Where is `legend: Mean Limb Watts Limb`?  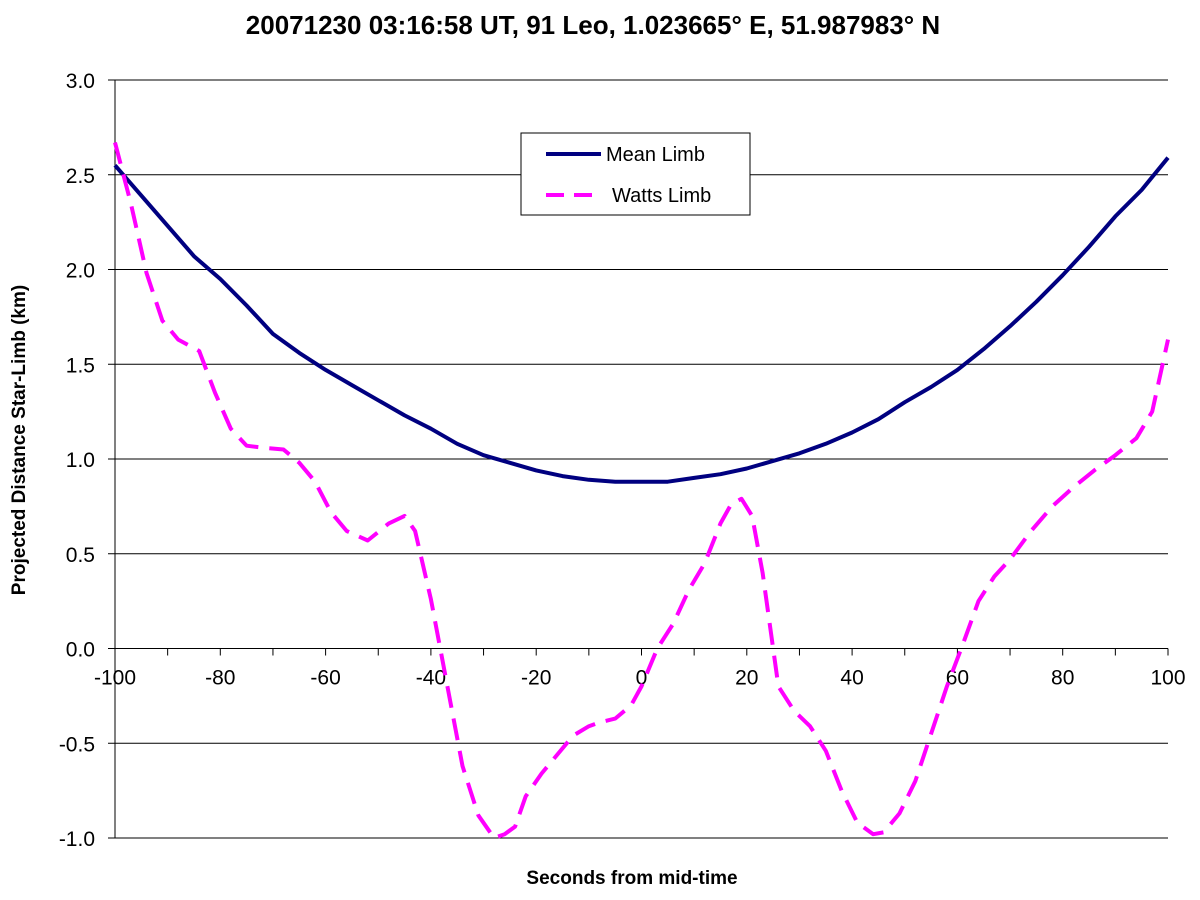 legend: Mean Limb Watts Limb is located at coordinates (635, 174).